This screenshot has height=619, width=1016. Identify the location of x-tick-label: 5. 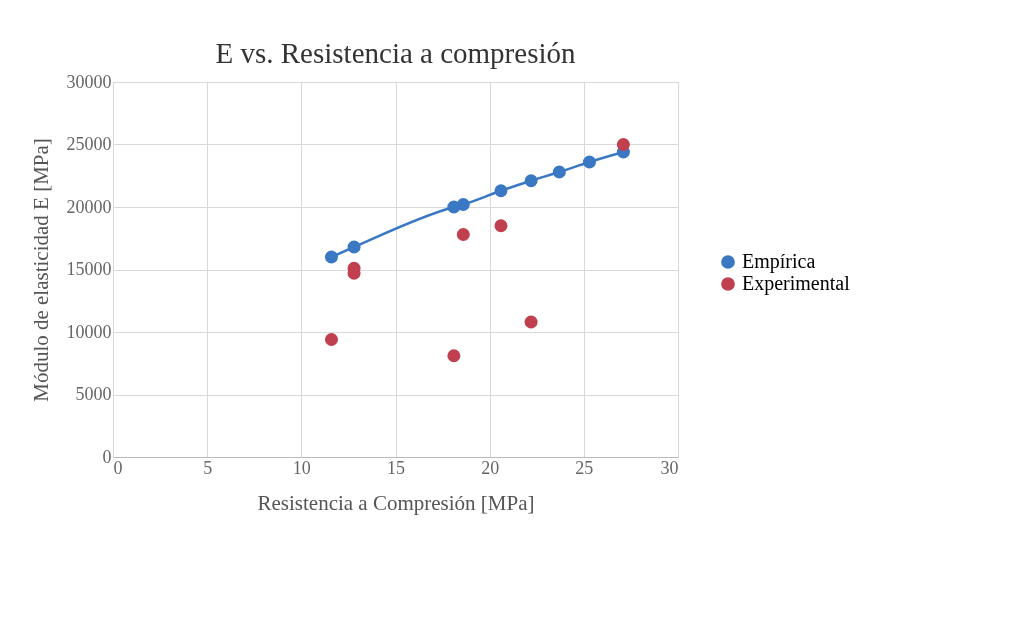
(208, 467).